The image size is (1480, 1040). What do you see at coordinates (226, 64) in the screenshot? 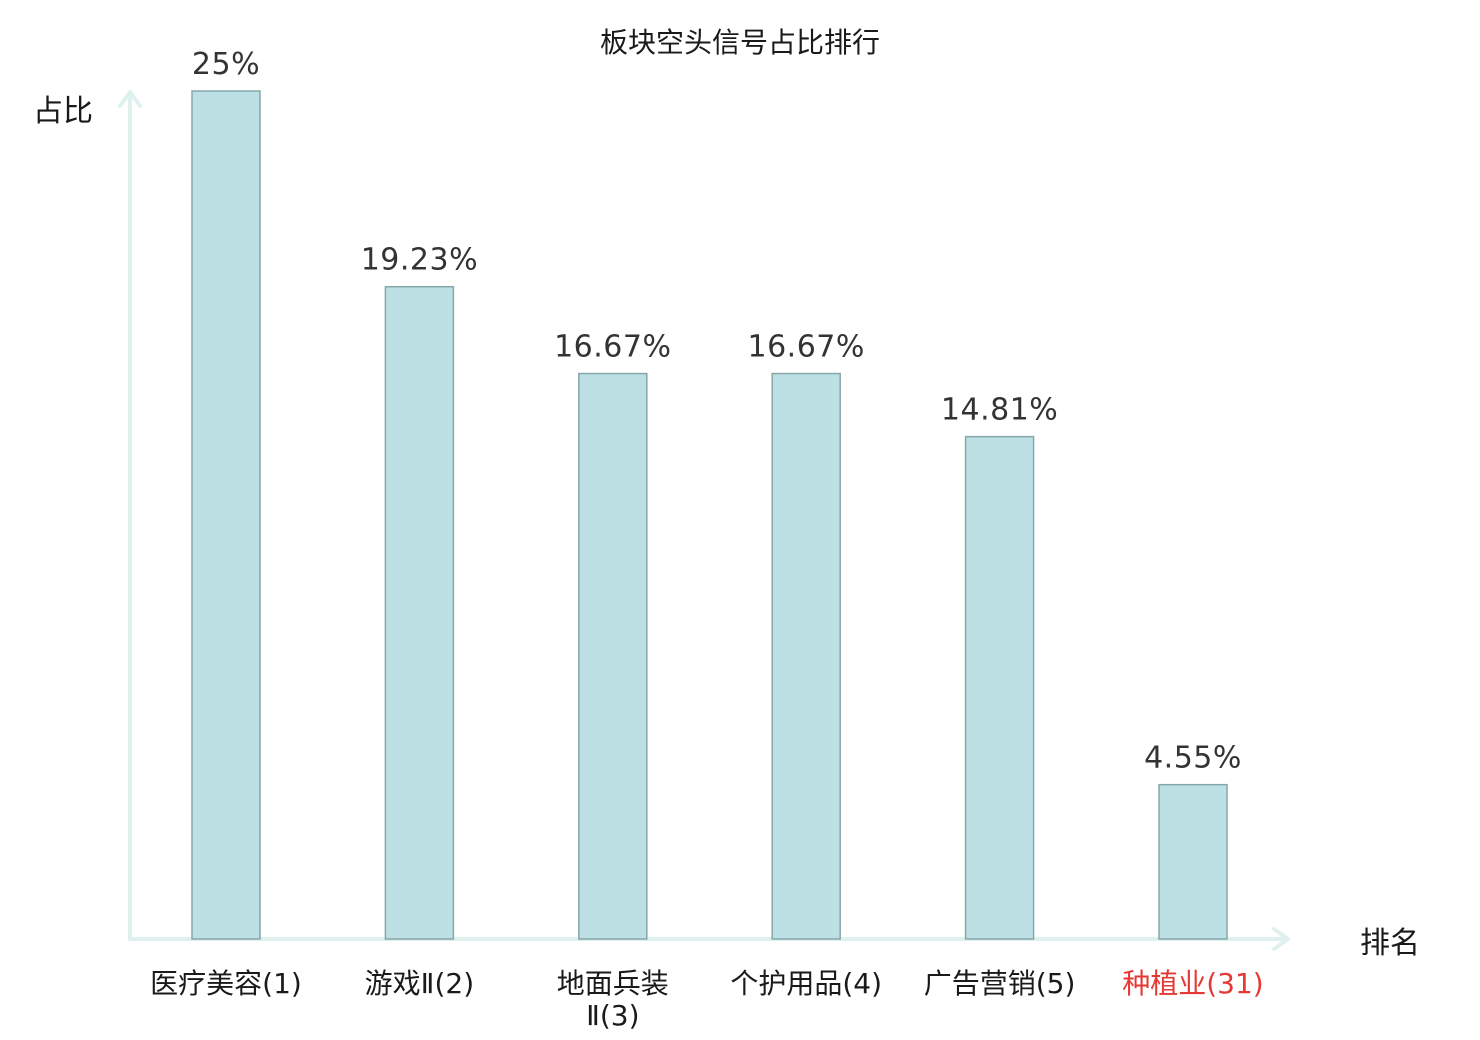
I see `value-label-1: 25%` at bounding box center [226, 64].